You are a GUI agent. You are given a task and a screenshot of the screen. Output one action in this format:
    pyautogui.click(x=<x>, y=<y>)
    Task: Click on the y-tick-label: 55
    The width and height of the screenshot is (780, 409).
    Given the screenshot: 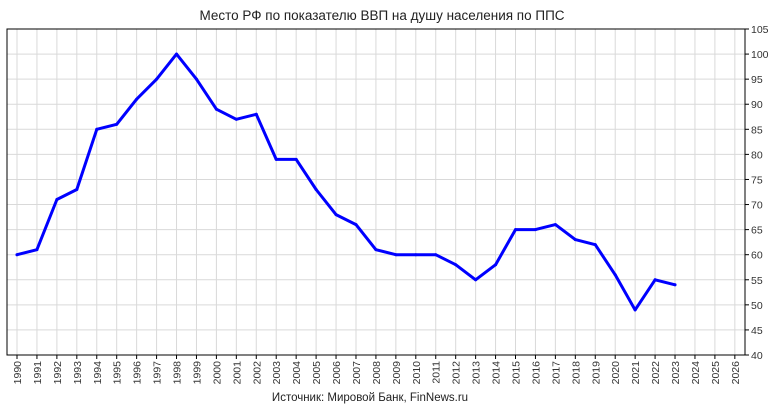 What is the action you would take?
    pyautogui.click(x=757, y=281)
    